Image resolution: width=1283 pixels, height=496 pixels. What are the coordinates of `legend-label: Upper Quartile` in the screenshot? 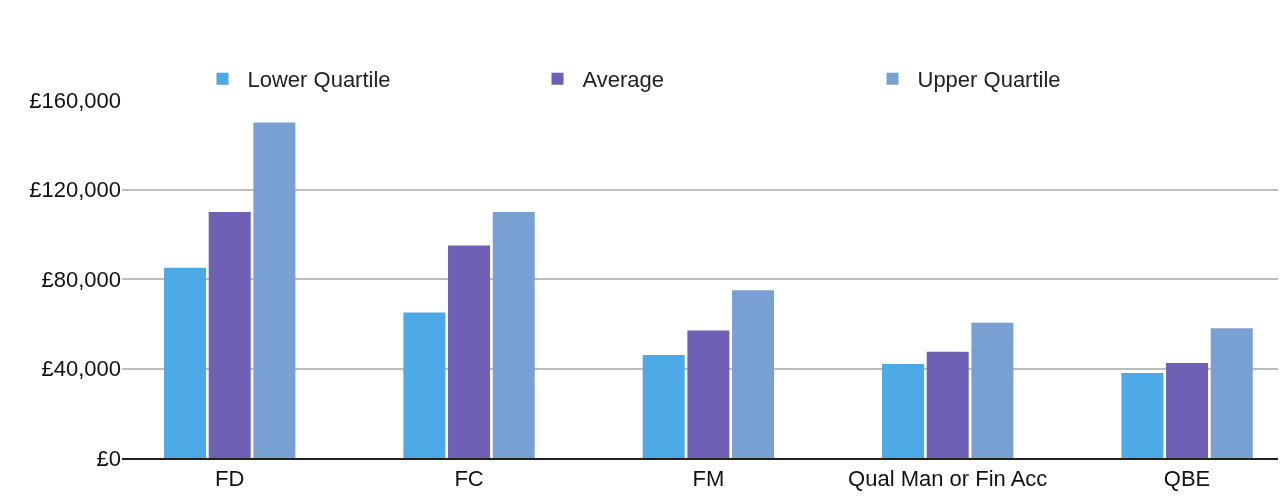 It's located at (989, 80).